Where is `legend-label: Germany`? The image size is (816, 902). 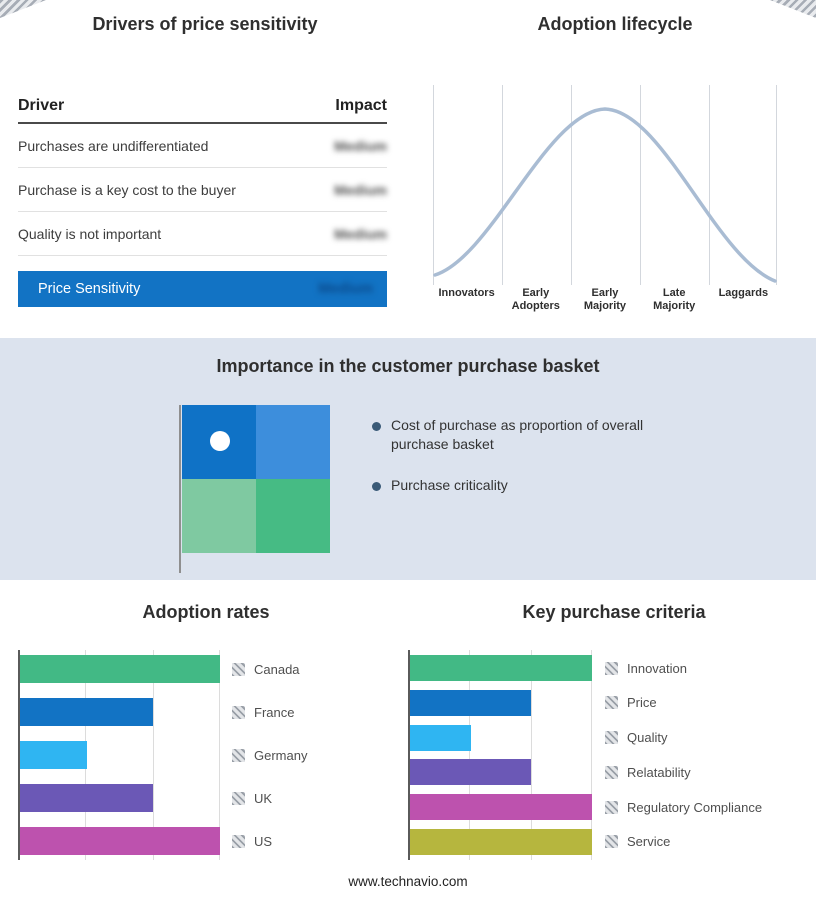
legend-label: Germany is located at coordinates (281, 755).